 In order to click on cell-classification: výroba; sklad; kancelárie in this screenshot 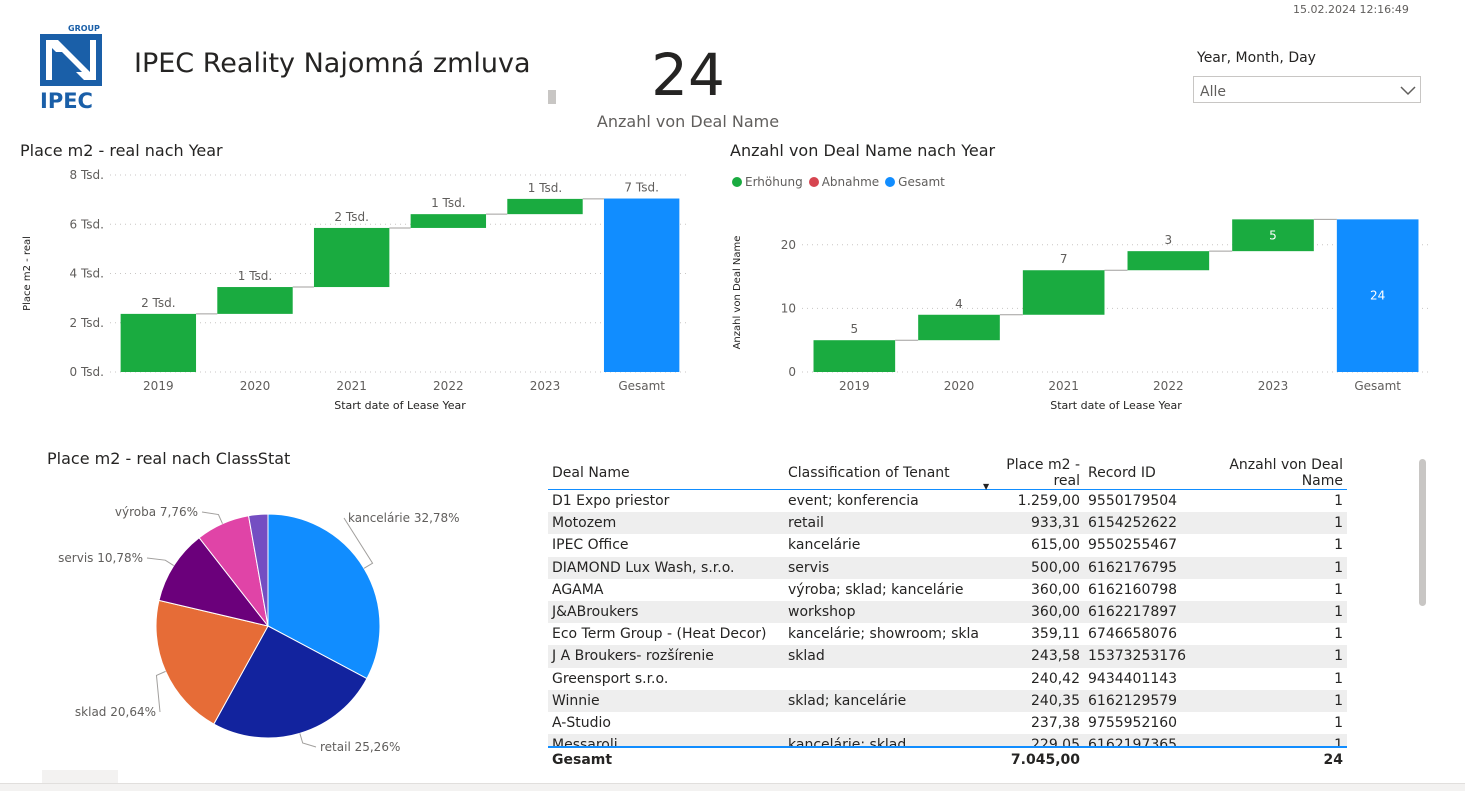, I will do `click(876, 589)`.